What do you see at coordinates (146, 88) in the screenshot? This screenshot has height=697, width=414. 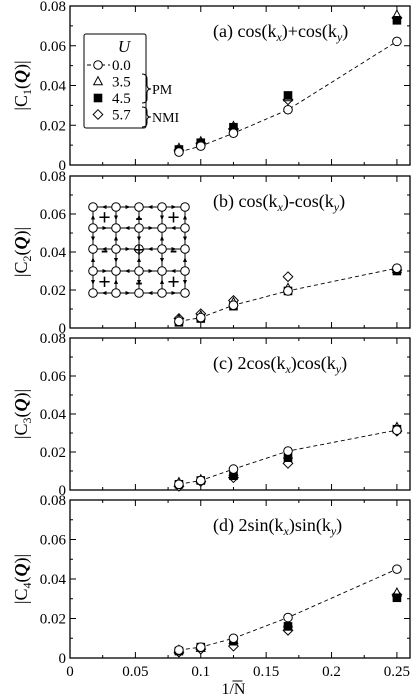 I see `brace-pm` at bounding box center [146, 88].